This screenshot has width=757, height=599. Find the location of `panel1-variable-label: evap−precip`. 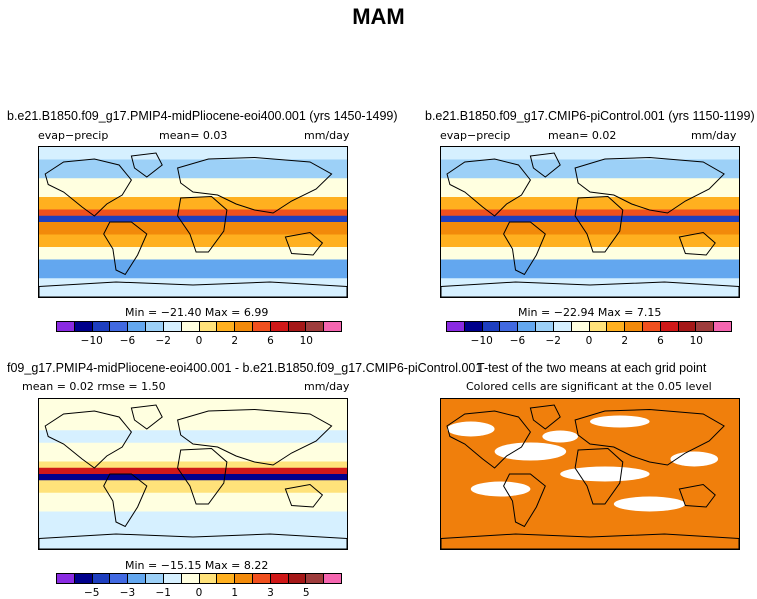

panel1-variable-label: evap−precip is located at coordinates (73, 135).